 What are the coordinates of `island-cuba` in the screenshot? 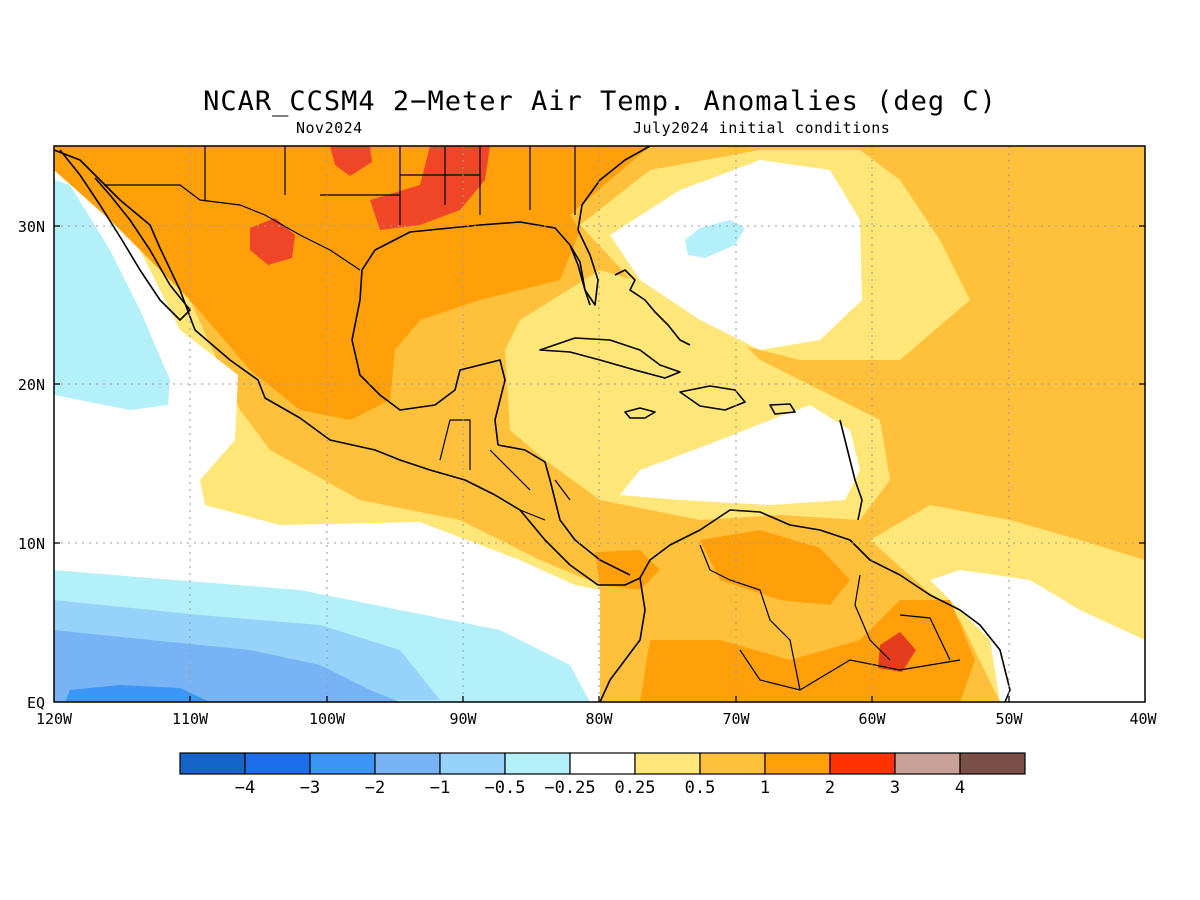 It's located at (610, 358).